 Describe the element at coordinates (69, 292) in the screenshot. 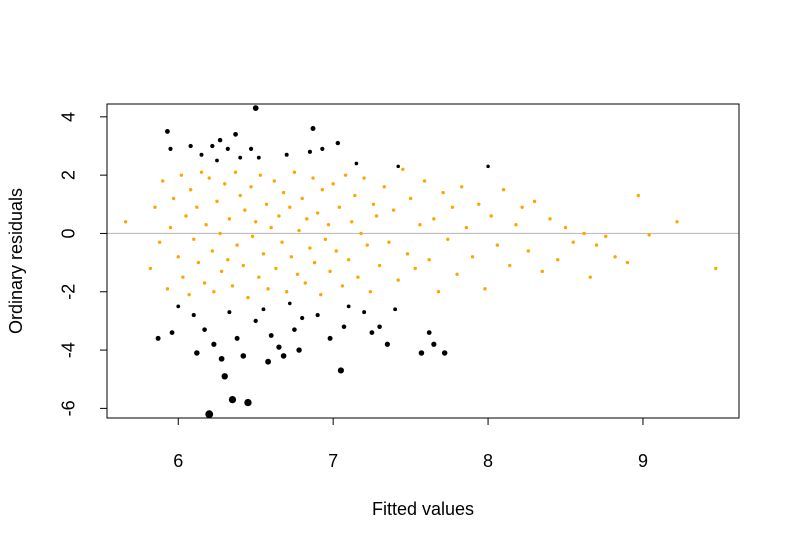

I see `y-tick-label: -2` at that location.